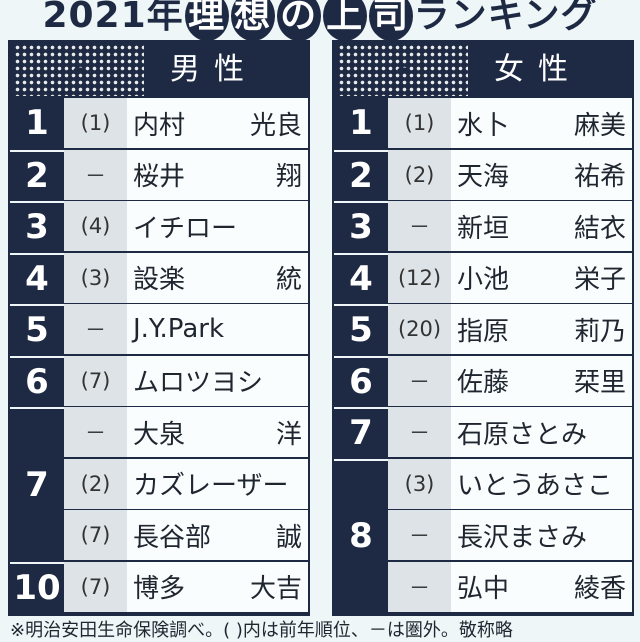 The height and width of the screenshot is (642, 640). I want to click on person-name: いとうあさこ, so click(541, 483).